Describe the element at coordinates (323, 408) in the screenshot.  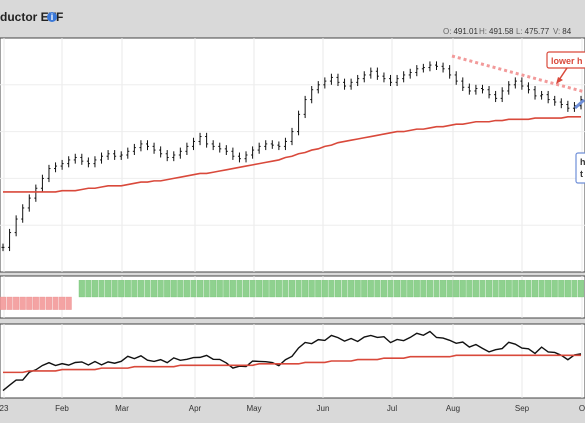
I see `x-tick-label: Jun` at that location.